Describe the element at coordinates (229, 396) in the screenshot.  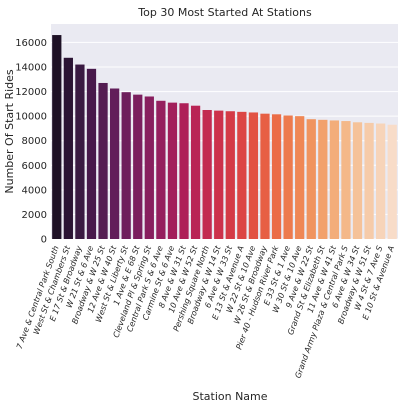
I see `x-axis-label: Station Name` at that location.